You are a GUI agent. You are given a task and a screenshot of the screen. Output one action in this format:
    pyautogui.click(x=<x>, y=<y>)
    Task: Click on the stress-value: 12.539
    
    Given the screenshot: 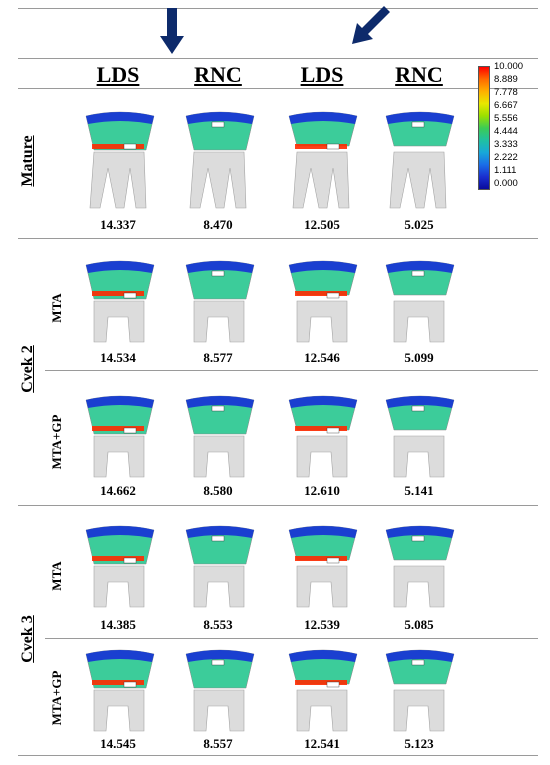 What is the action you would take?
    pyautogui.click(x=322, y=624)
    